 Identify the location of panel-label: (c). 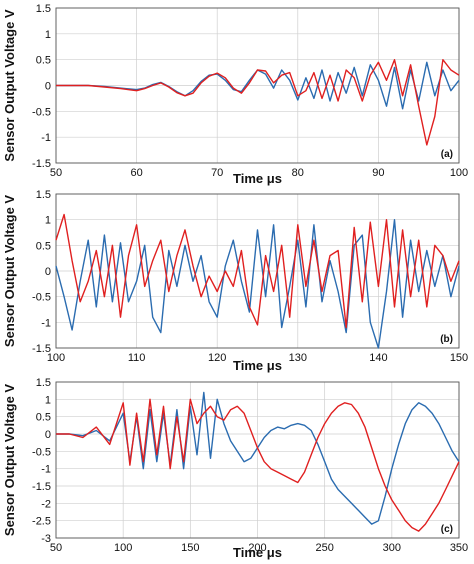
(447, 529).